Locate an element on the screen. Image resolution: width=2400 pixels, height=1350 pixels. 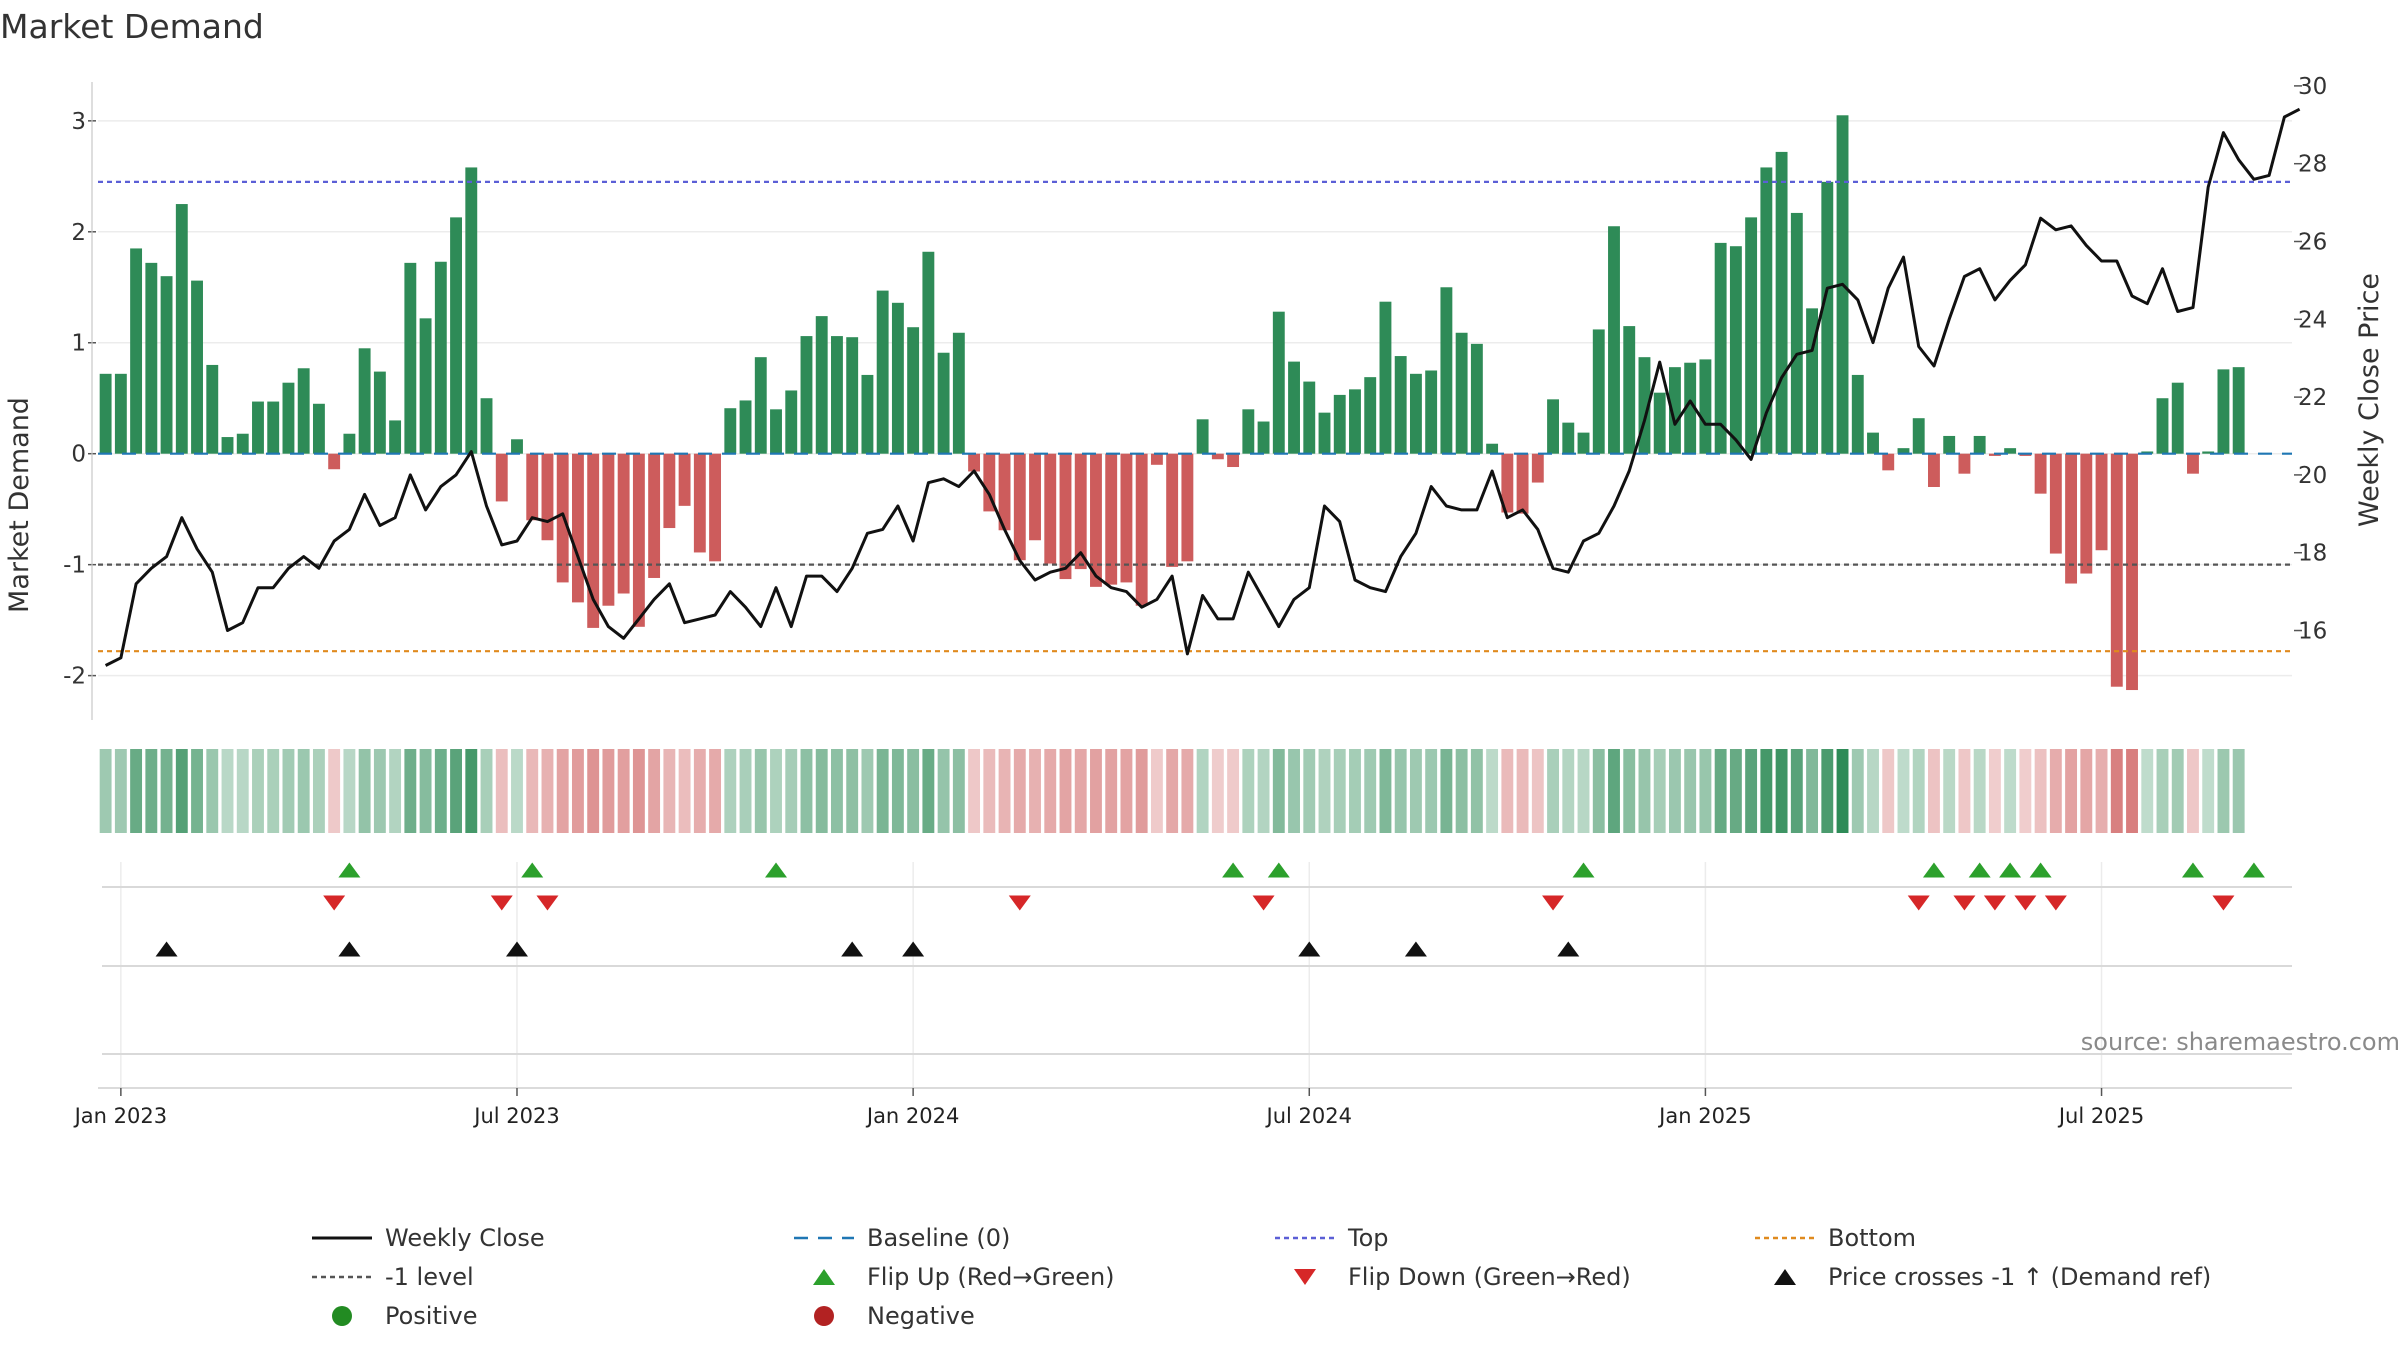
right-tick-label: 18 is located at coordinates (2312, 554).